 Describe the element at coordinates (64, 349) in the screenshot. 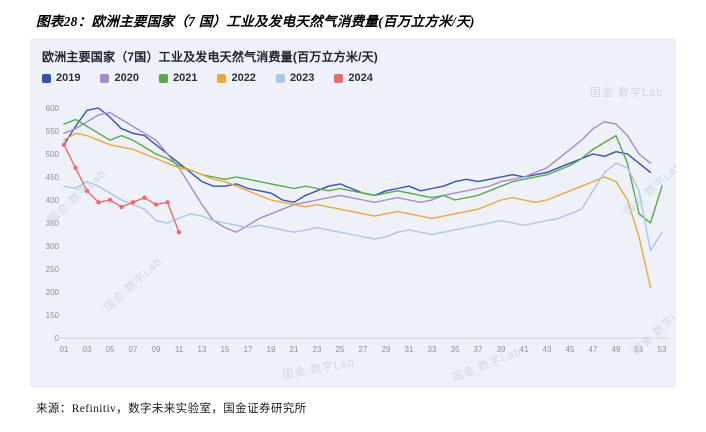

I see `x-axis-tick: 01` at that location.